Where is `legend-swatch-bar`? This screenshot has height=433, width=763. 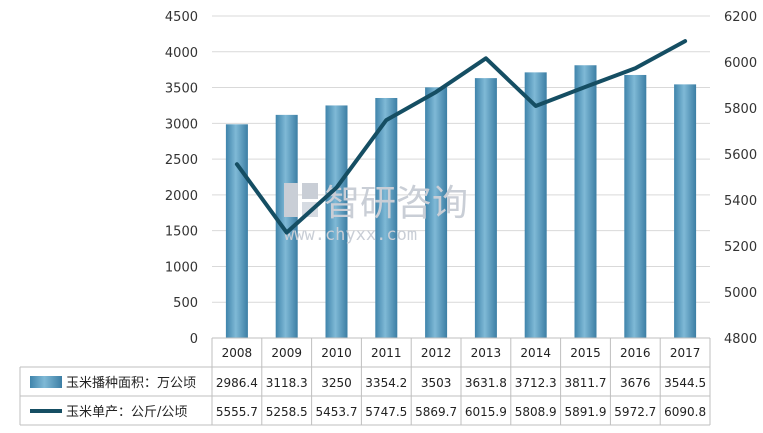 legend-swatch-bar is located at coordinates (46, 382).